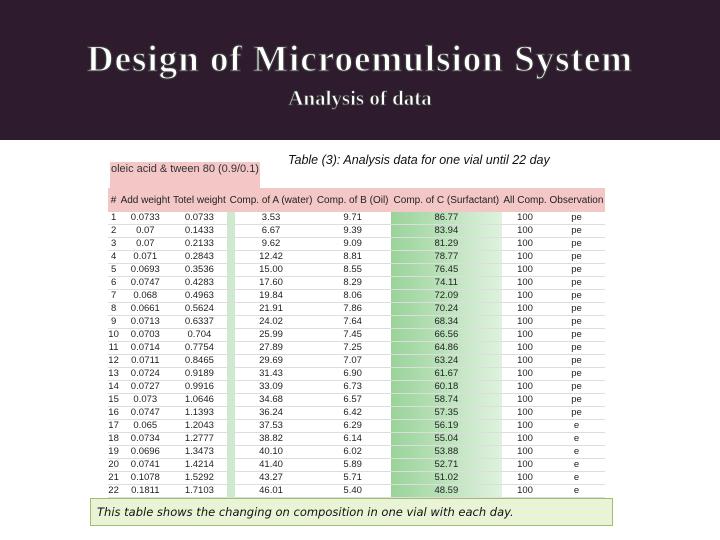  Describe the element at coordinates (271, 478) in the screenshot. I see `table-cell: 43.27` at that location.